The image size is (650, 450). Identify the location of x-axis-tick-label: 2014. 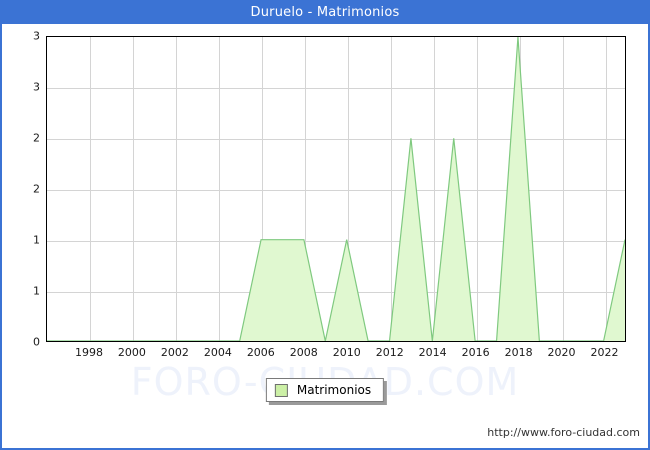
(432, 352).